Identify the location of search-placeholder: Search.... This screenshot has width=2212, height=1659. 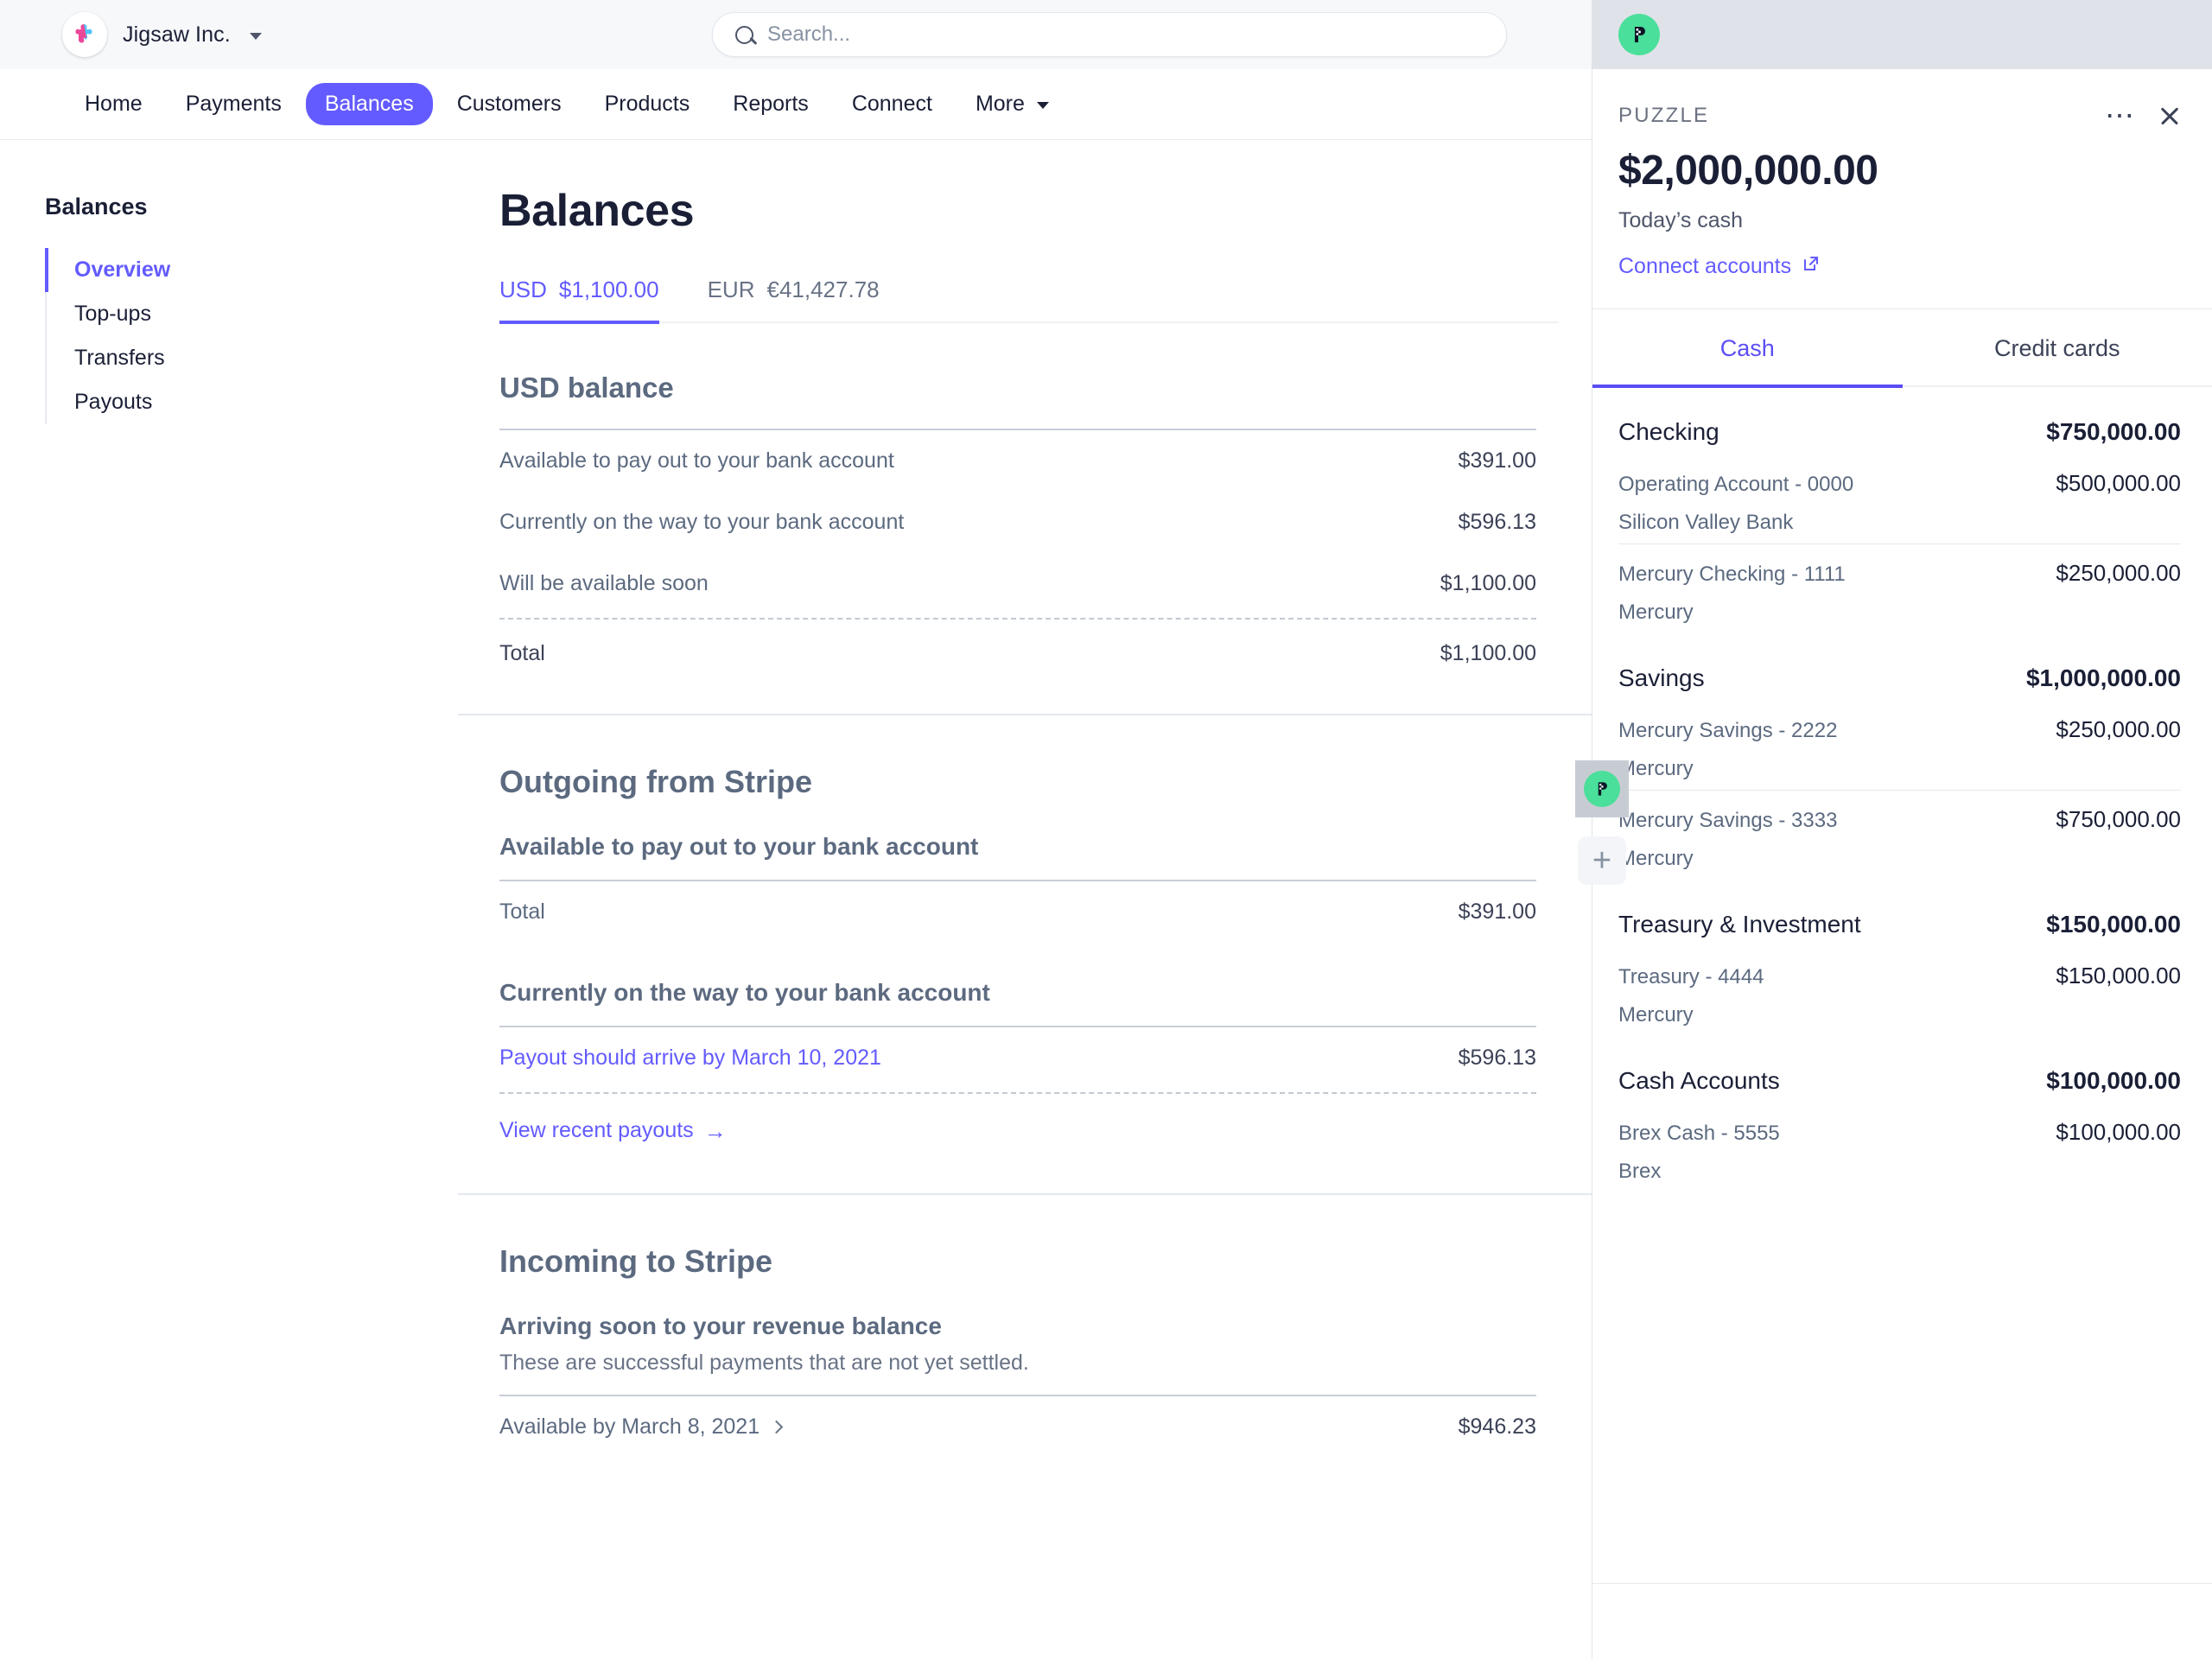
(809, 34).